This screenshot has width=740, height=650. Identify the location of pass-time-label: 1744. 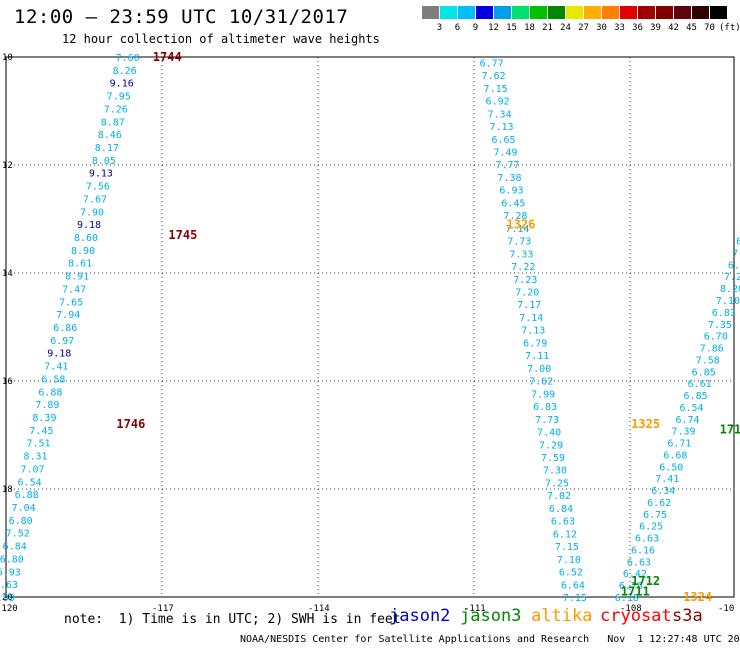
(167, 57).